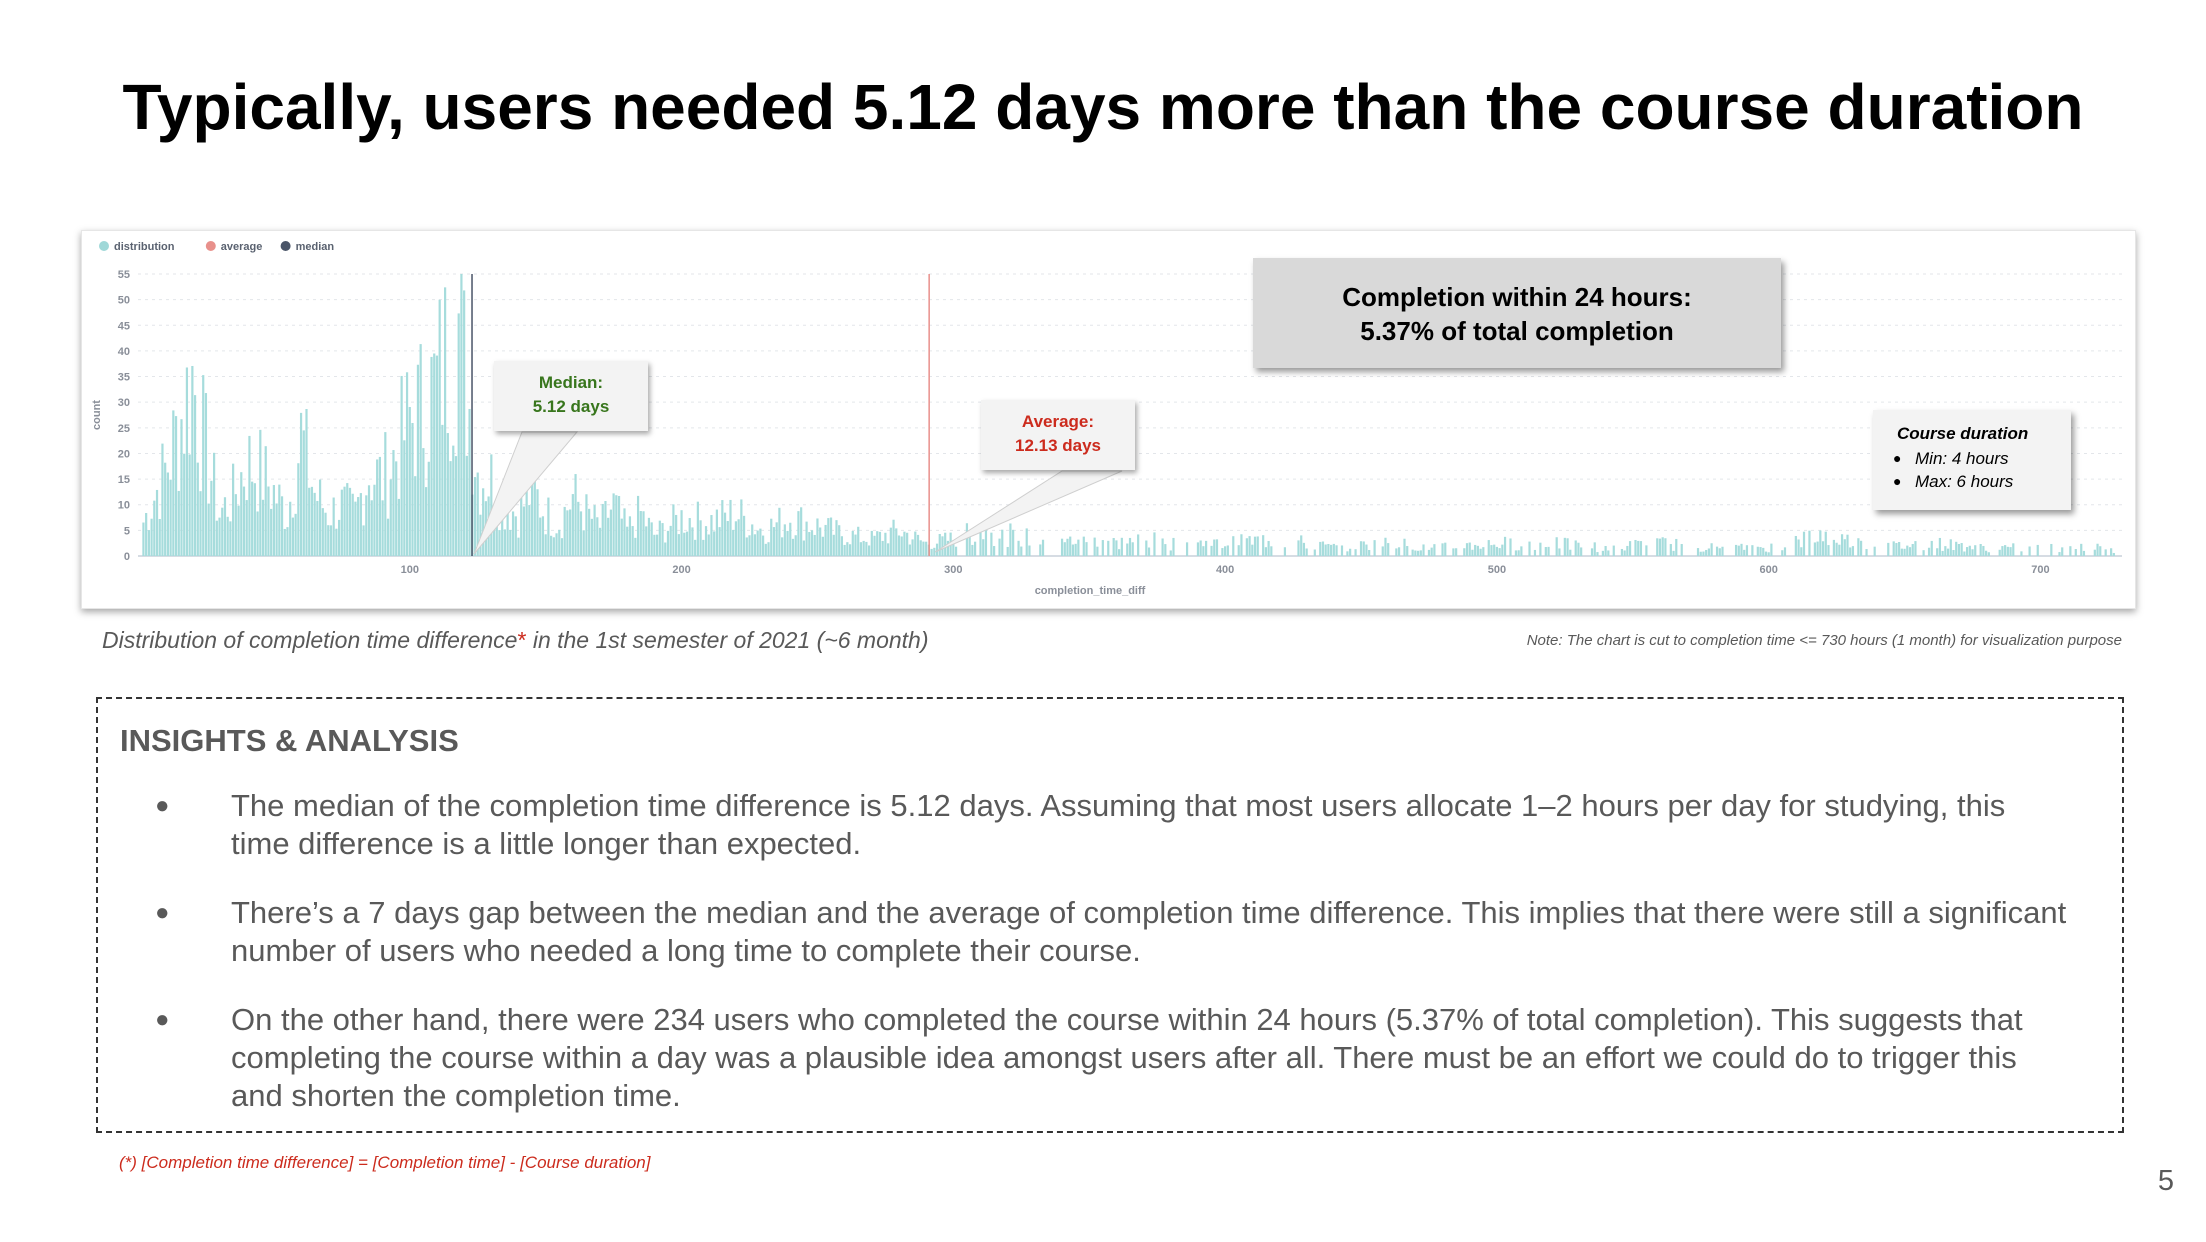  I want to click on callout-pointers, so click(798, 493).